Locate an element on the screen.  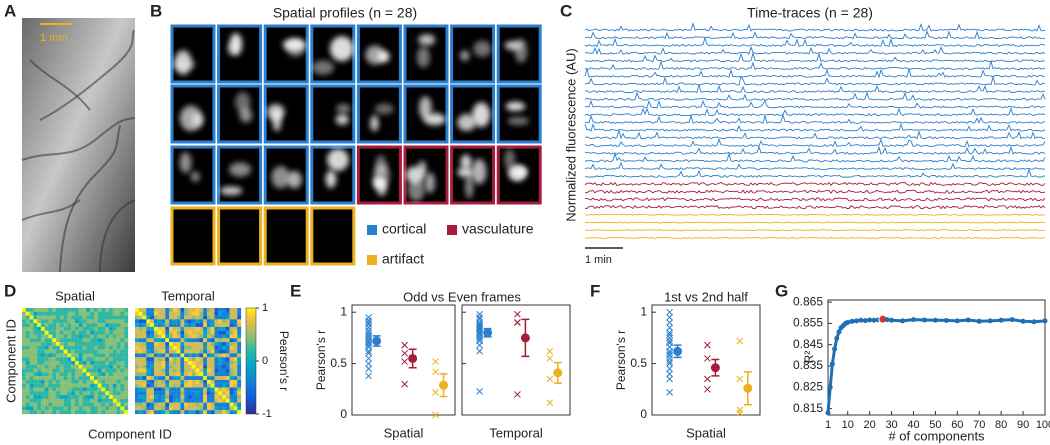
mean-marker is located at coordinates (748, 388).